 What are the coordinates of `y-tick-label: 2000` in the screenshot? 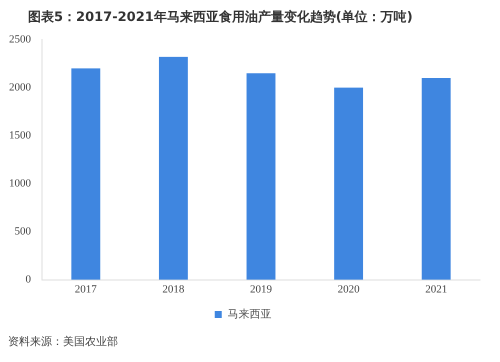 It's located at (20, 88).